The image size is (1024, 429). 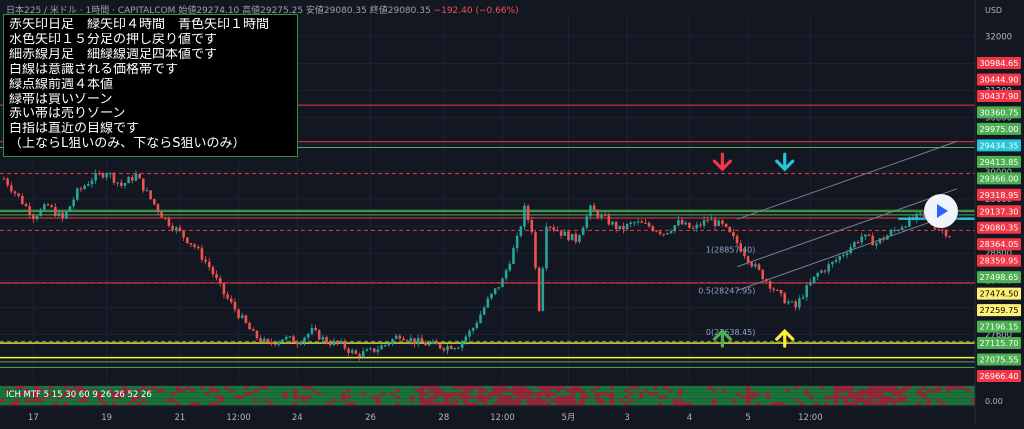 What do you see at coordinates (91, 11) in the screenshot?
I see `symbol-title: 日本225 / 米ドル · 1時間 · CAPITALCOM` at bounding box center [91, 11].